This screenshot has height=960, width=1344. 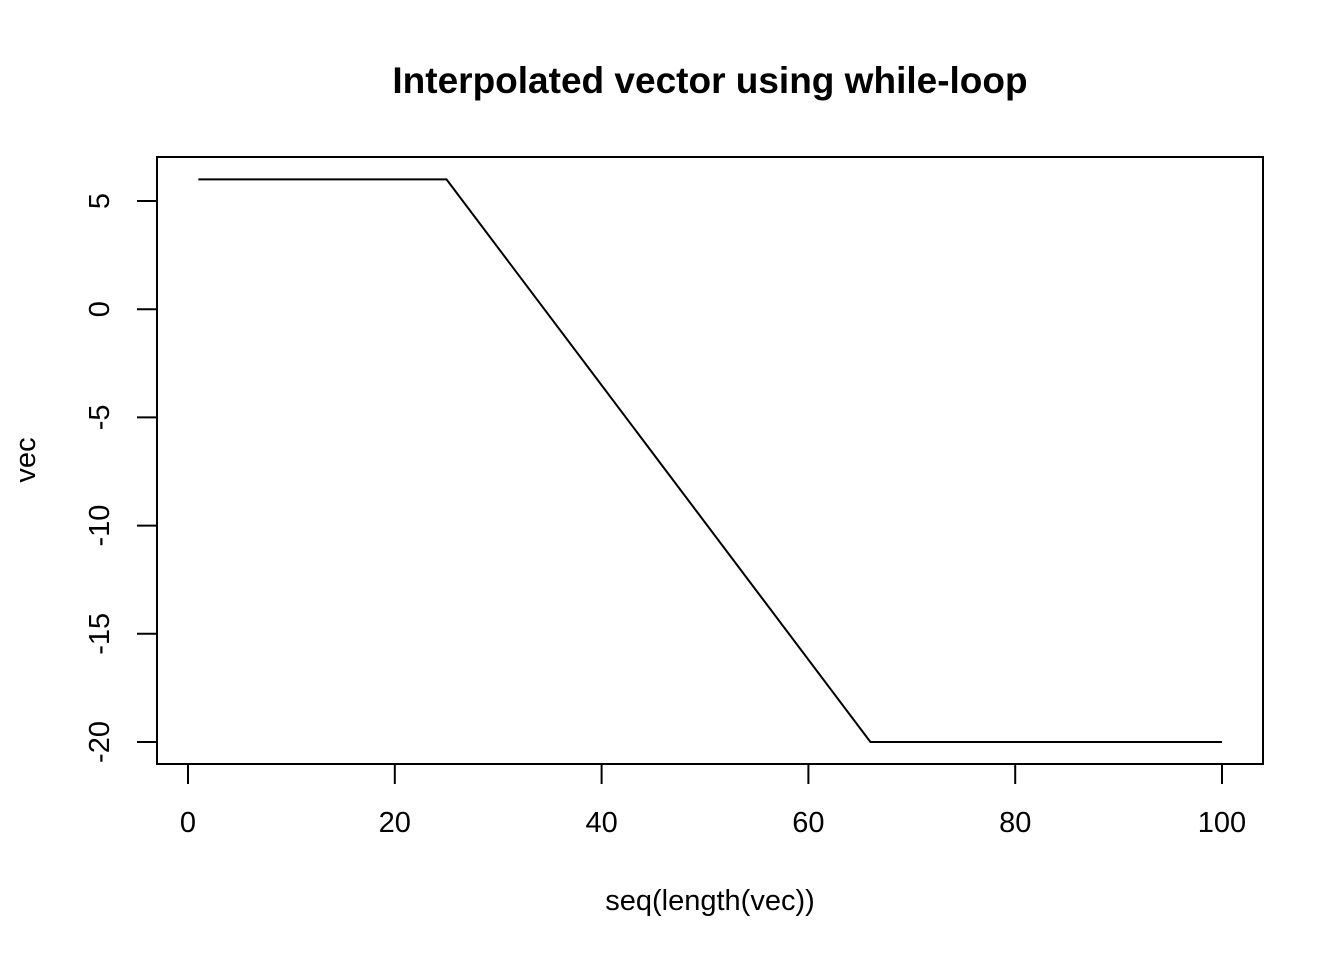 What do you see at coordinates (100, 634) in the screenshot?
I see `y-tick-label: -15` at bounding box center [100, 634].